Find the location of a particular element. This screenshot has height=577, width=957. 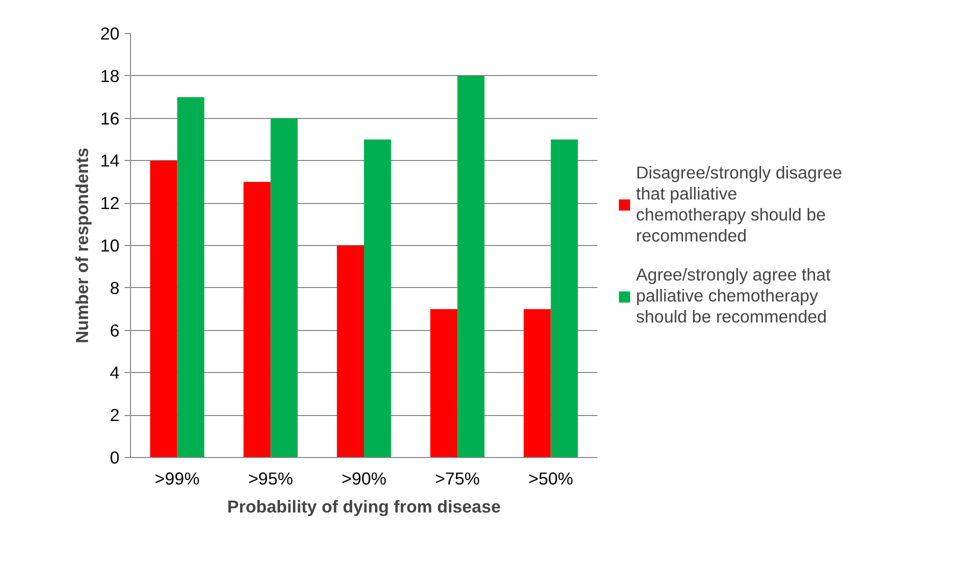

y-tick-label: 12 is located at coordinates (110, 203).